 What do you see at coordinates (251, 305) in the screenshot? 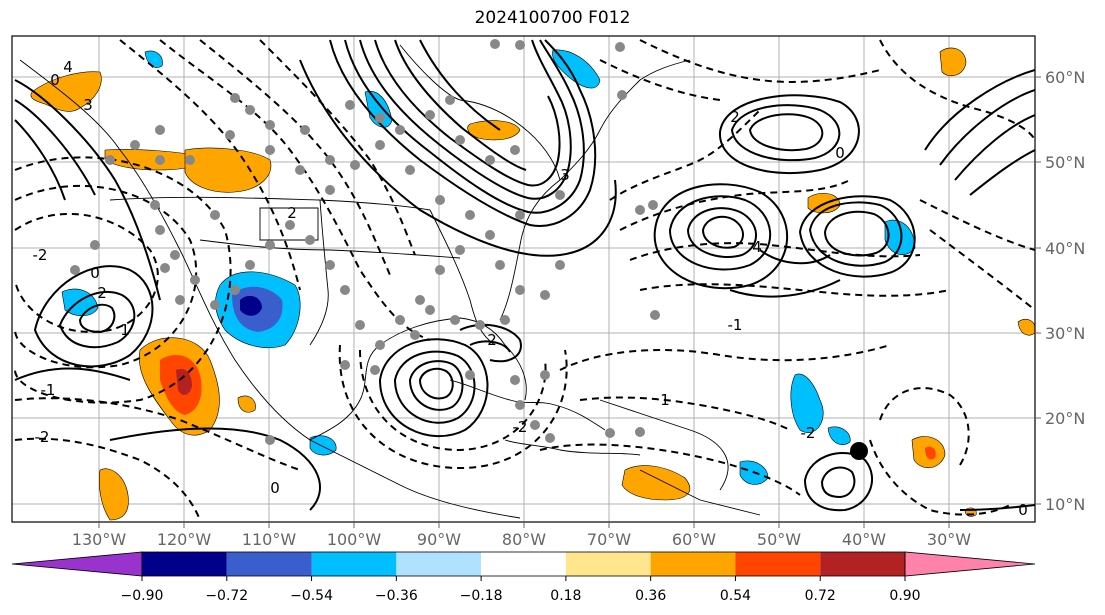
I see `strong-negative-anomaly-patch` at bounding box center [251, 305].